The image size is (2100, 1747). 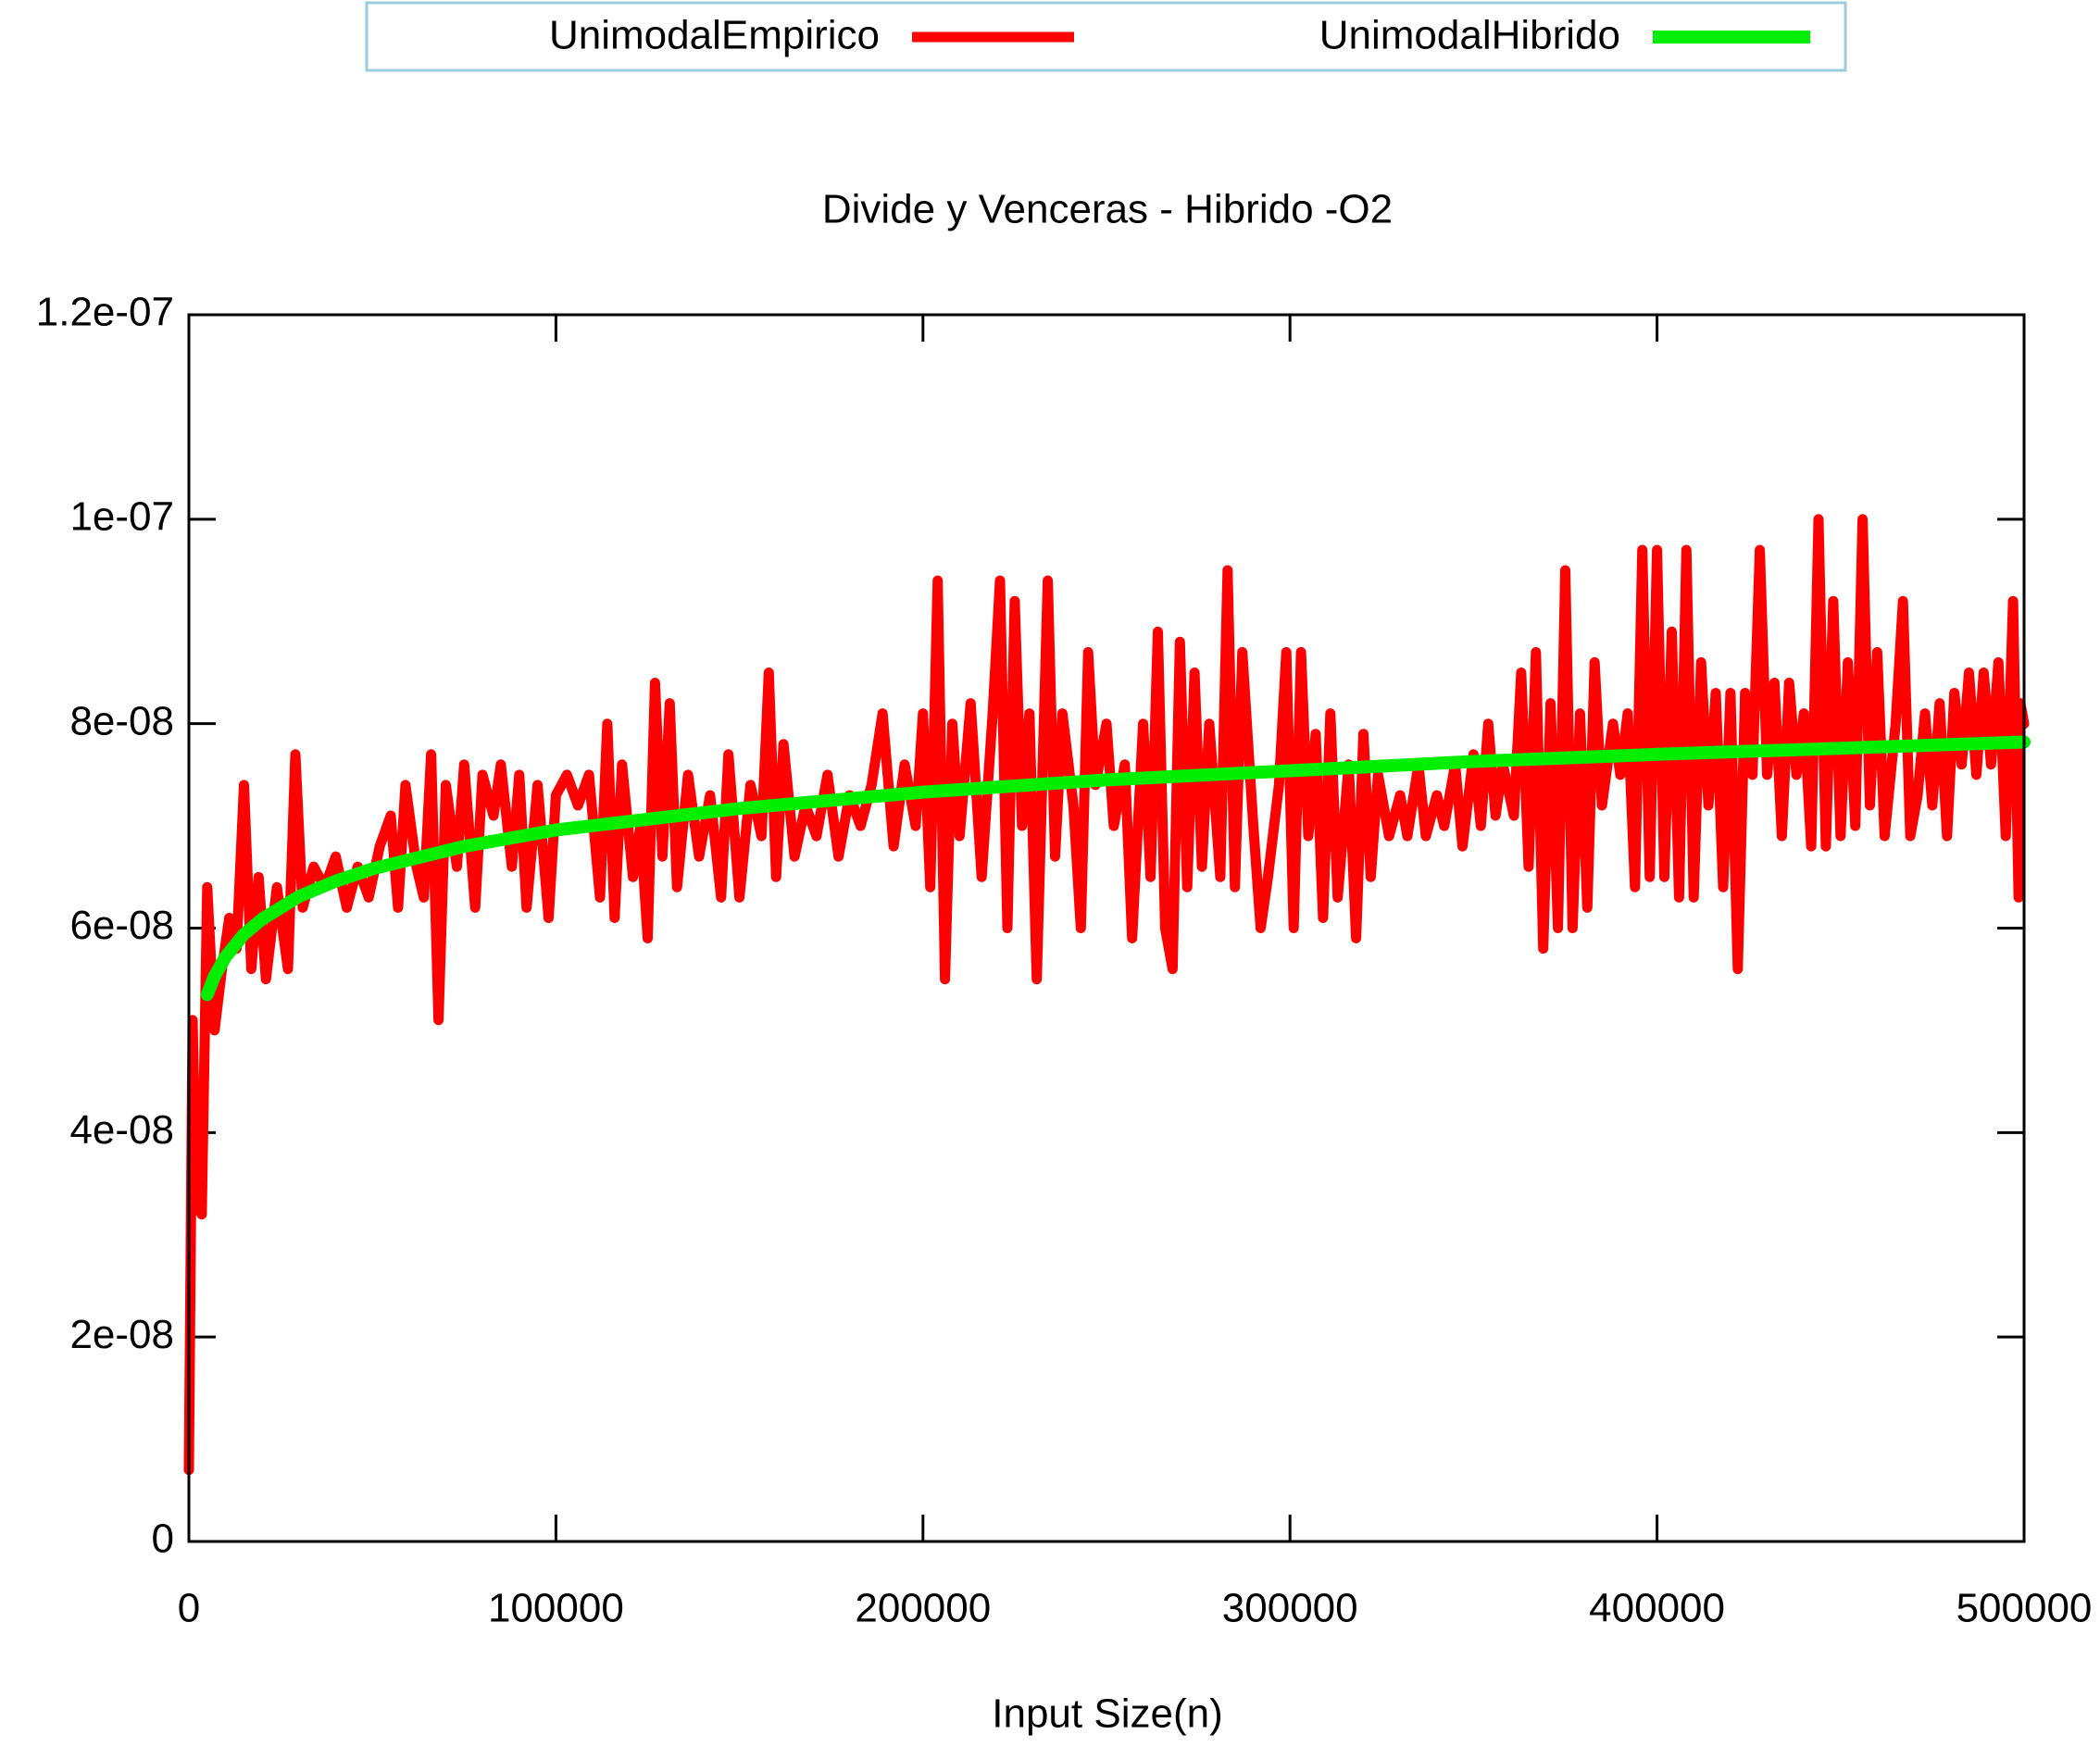 I want to click on chart-title: Divide y Venceras - Hibrido -O2, so click(x=1108, y=209).